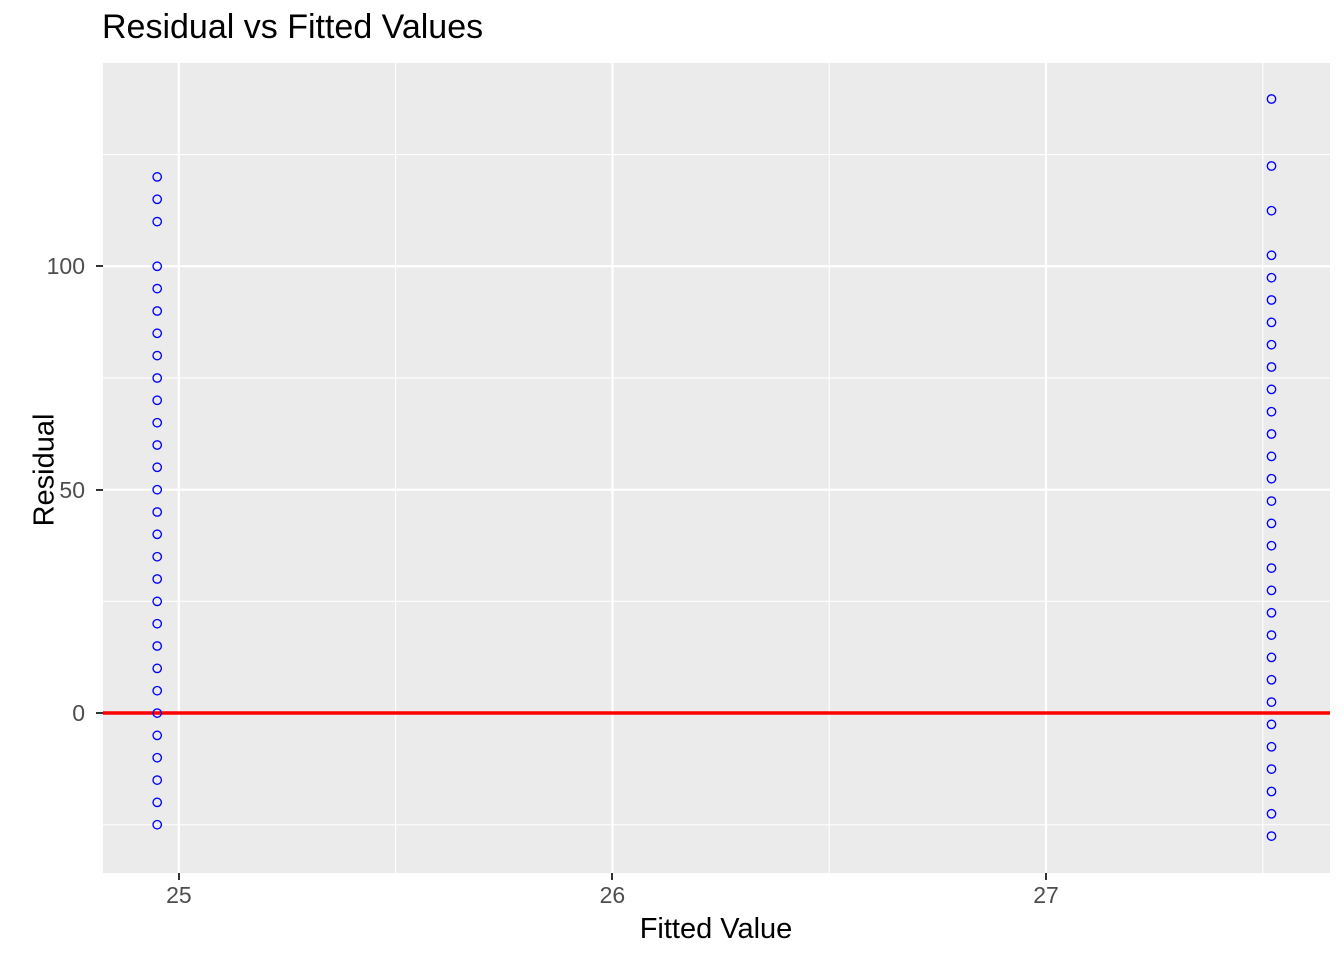  Describe the element at coordinates (1046, 895) in the screenshot. I see `x-axis-tick-label: 27` at that location.